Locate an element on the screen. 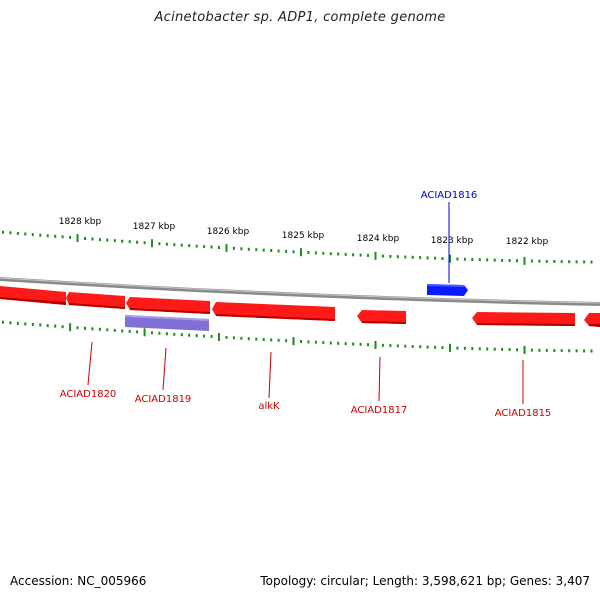 This screenshot has width=600, height=600. gene-label-aciad1816: ACIAD1816 is located at coordinates (449, 195).